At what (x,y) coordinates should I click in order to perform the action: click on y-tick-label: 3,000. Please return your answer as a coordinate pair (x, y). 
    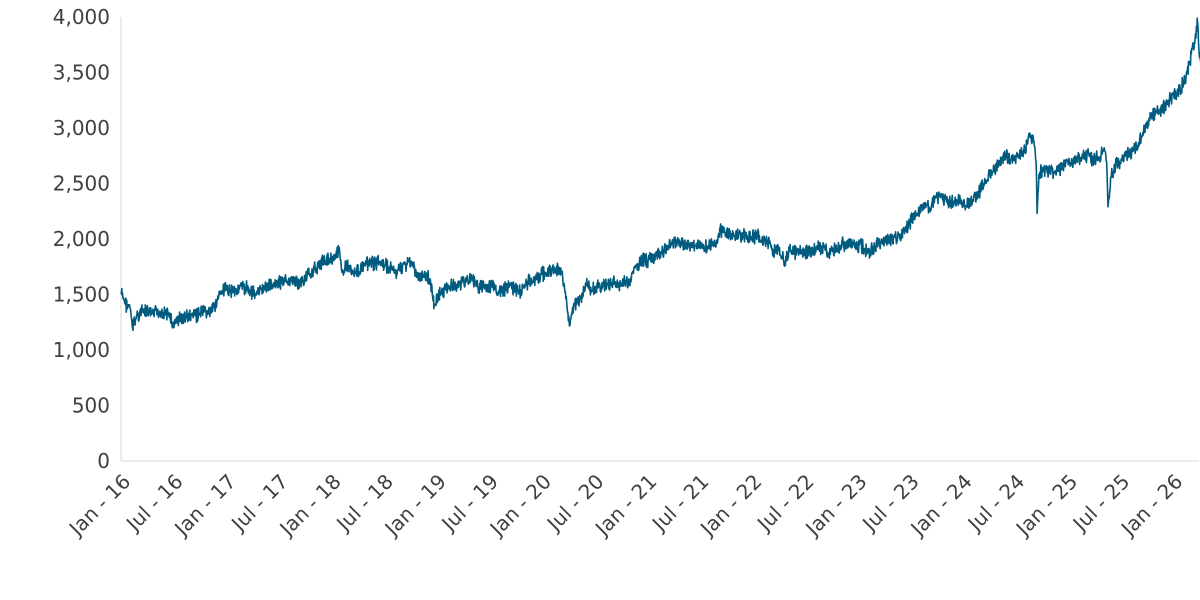
    Looking at the image, I should click on (81, 128).